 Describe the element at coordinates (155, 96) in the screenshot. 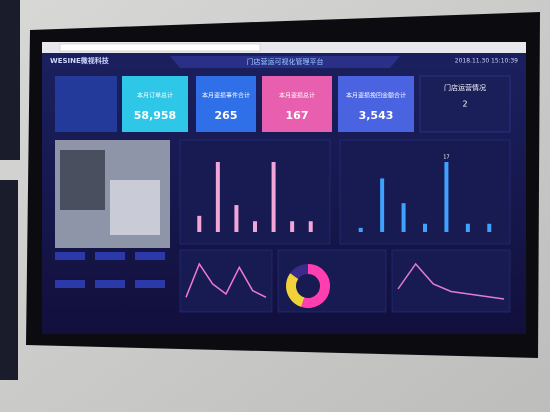

I see `stat-label: 本月订单总计` at that location.